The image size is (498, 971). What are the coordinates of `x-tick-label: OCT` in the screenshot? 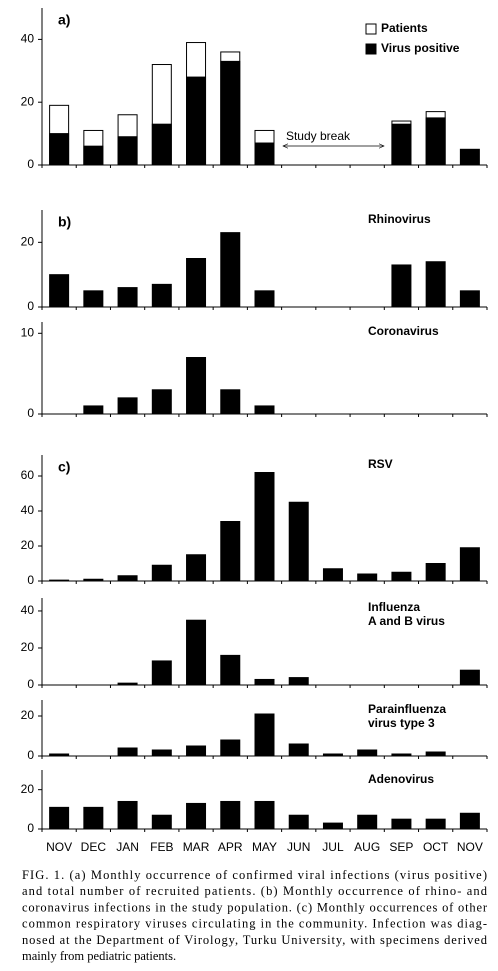 It's located at (436, 847).